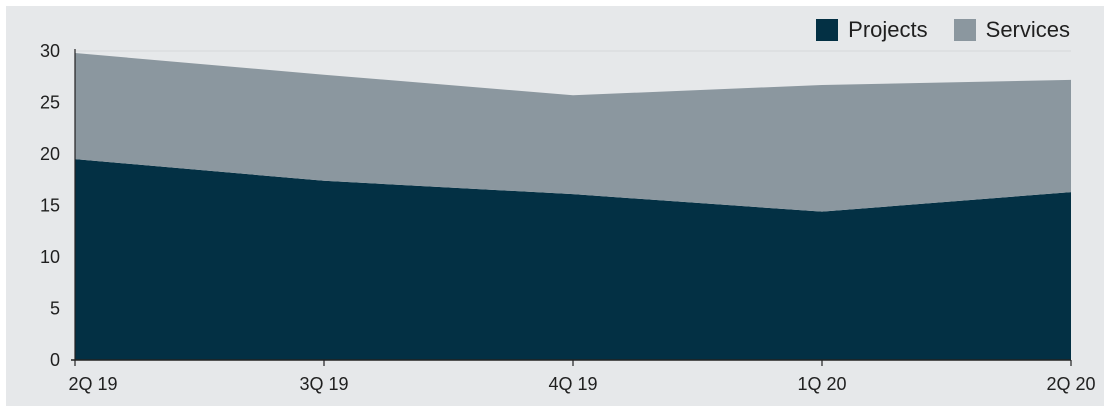 The width and height of the screenshot is (1110, 412). I want to click on y-tick-label: 25, so click(50, 103).